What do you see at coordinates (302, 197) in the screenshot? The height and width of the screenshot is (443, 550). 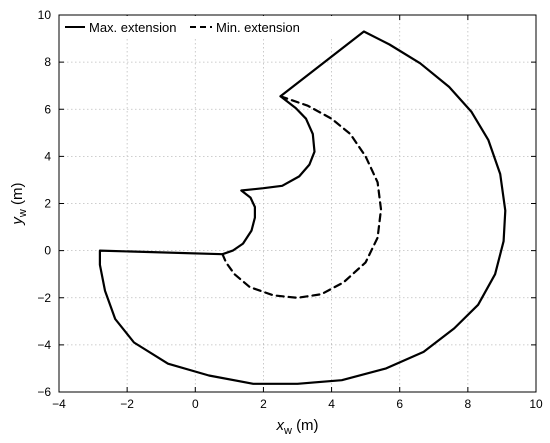 I see `series-line-min-extension` at bounding box center [302, 197].